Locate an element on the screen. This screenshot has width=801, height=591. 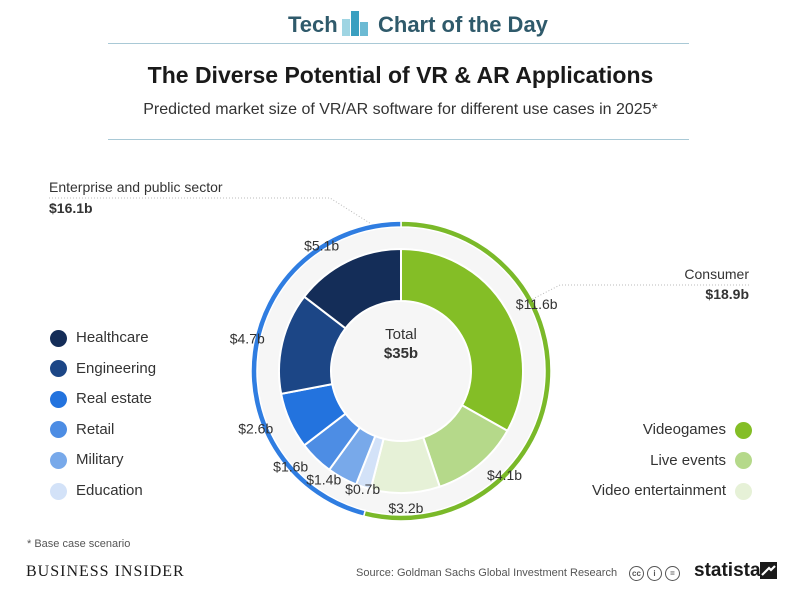
legend-item-education: Education is located at coordinates (96, 491).